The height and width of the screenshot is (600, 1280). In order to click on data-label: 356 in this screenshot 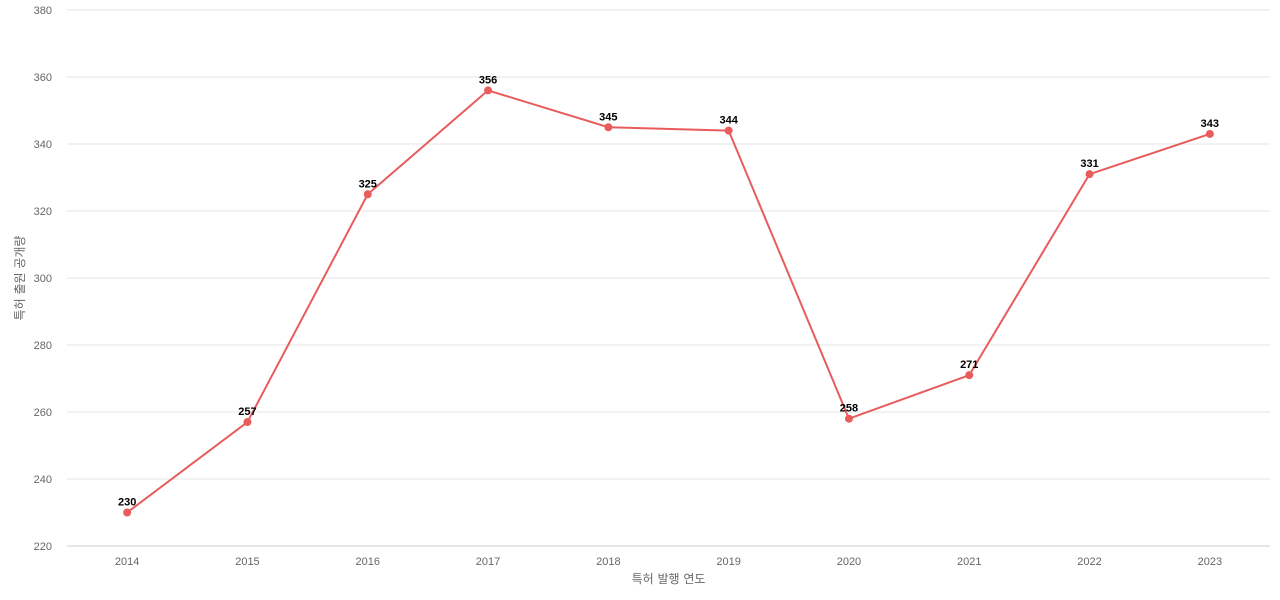, I will do `click(488, 80)`.